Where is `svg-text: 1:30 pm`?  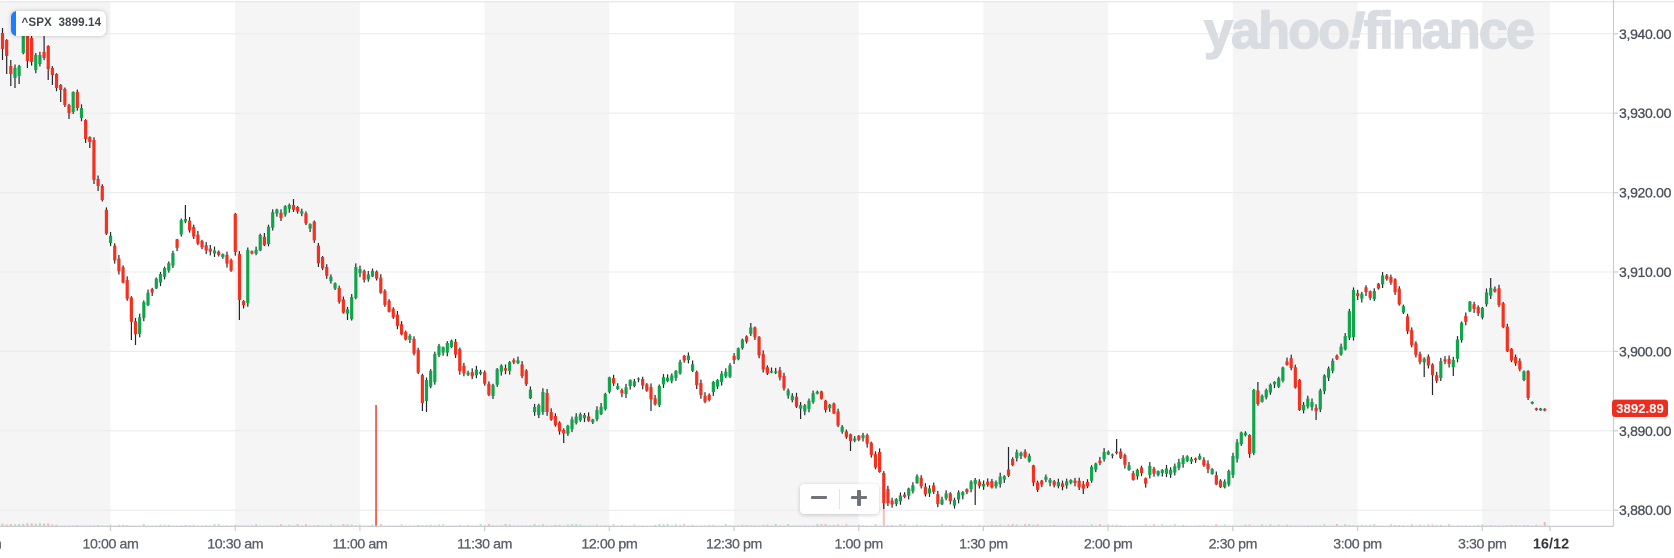
svg-text: 1:30 pm is located at coordinates (983, 545).